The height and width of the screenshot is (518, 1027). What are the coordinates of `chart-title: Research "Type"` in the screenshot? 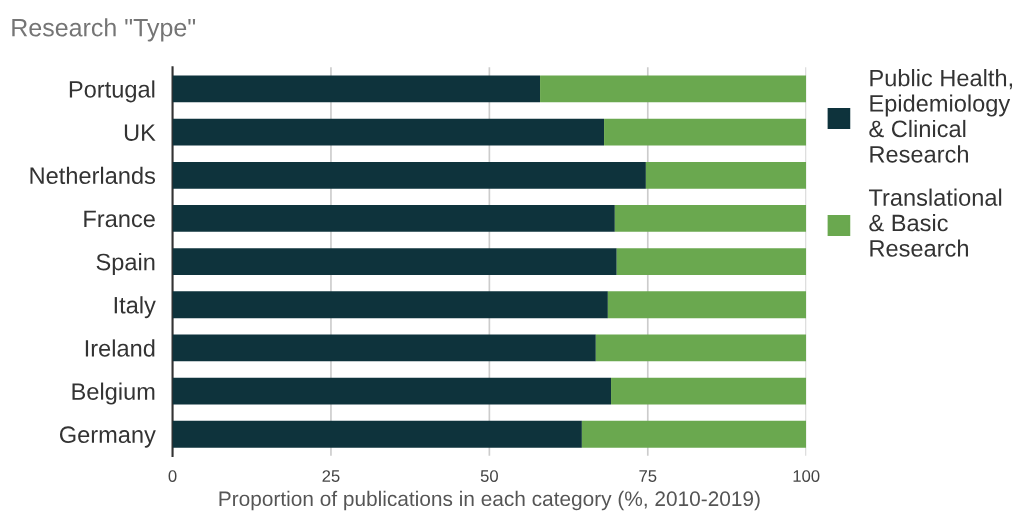 It's located at (104, 30).